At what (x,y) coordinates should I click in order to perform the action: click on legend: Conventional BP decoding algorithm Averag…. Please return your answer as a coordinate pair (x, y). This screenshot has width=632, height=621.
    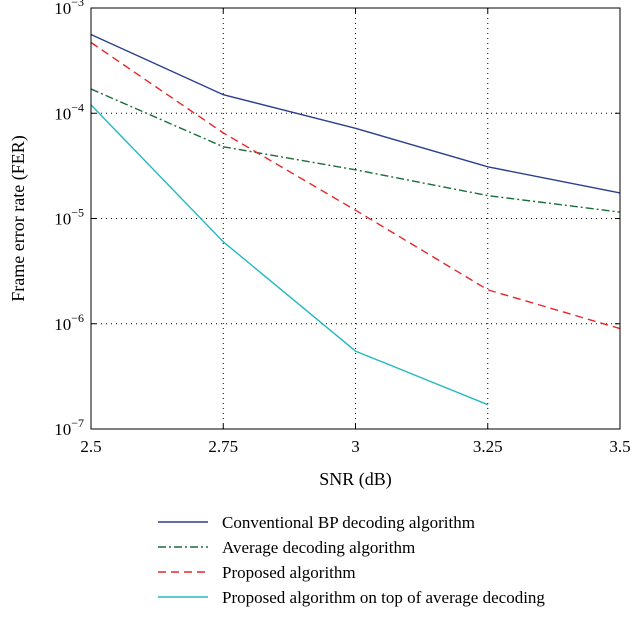
    Looking at the image, I should click on (351, 560).